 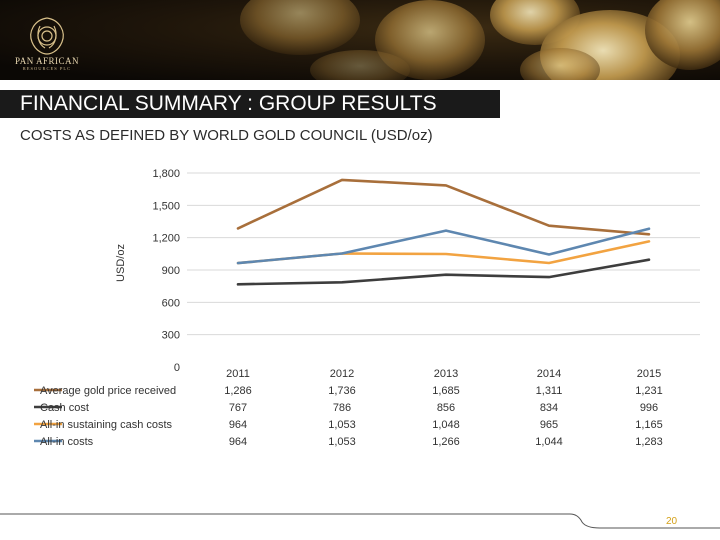 What do you see at coordinates (166, 239) in the screenshot?
I see `y-tick-label: 1,200` at bounding box center [166, 239].